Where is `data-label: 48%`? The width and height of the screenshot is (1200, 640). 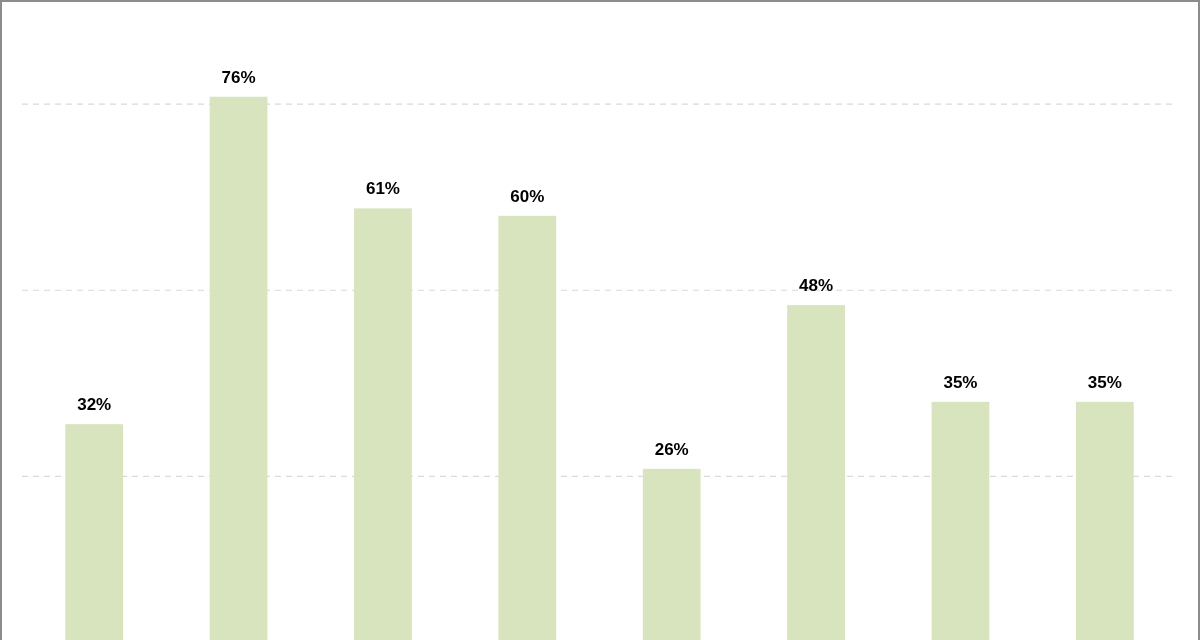
data-label: 48% is located at coordinates (816, 286).